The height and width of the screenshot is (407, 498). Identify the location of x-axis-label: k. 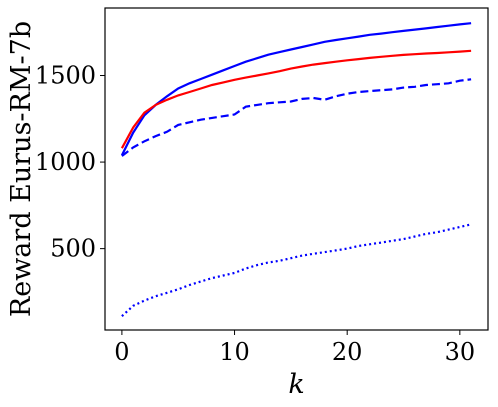
(296, 384).